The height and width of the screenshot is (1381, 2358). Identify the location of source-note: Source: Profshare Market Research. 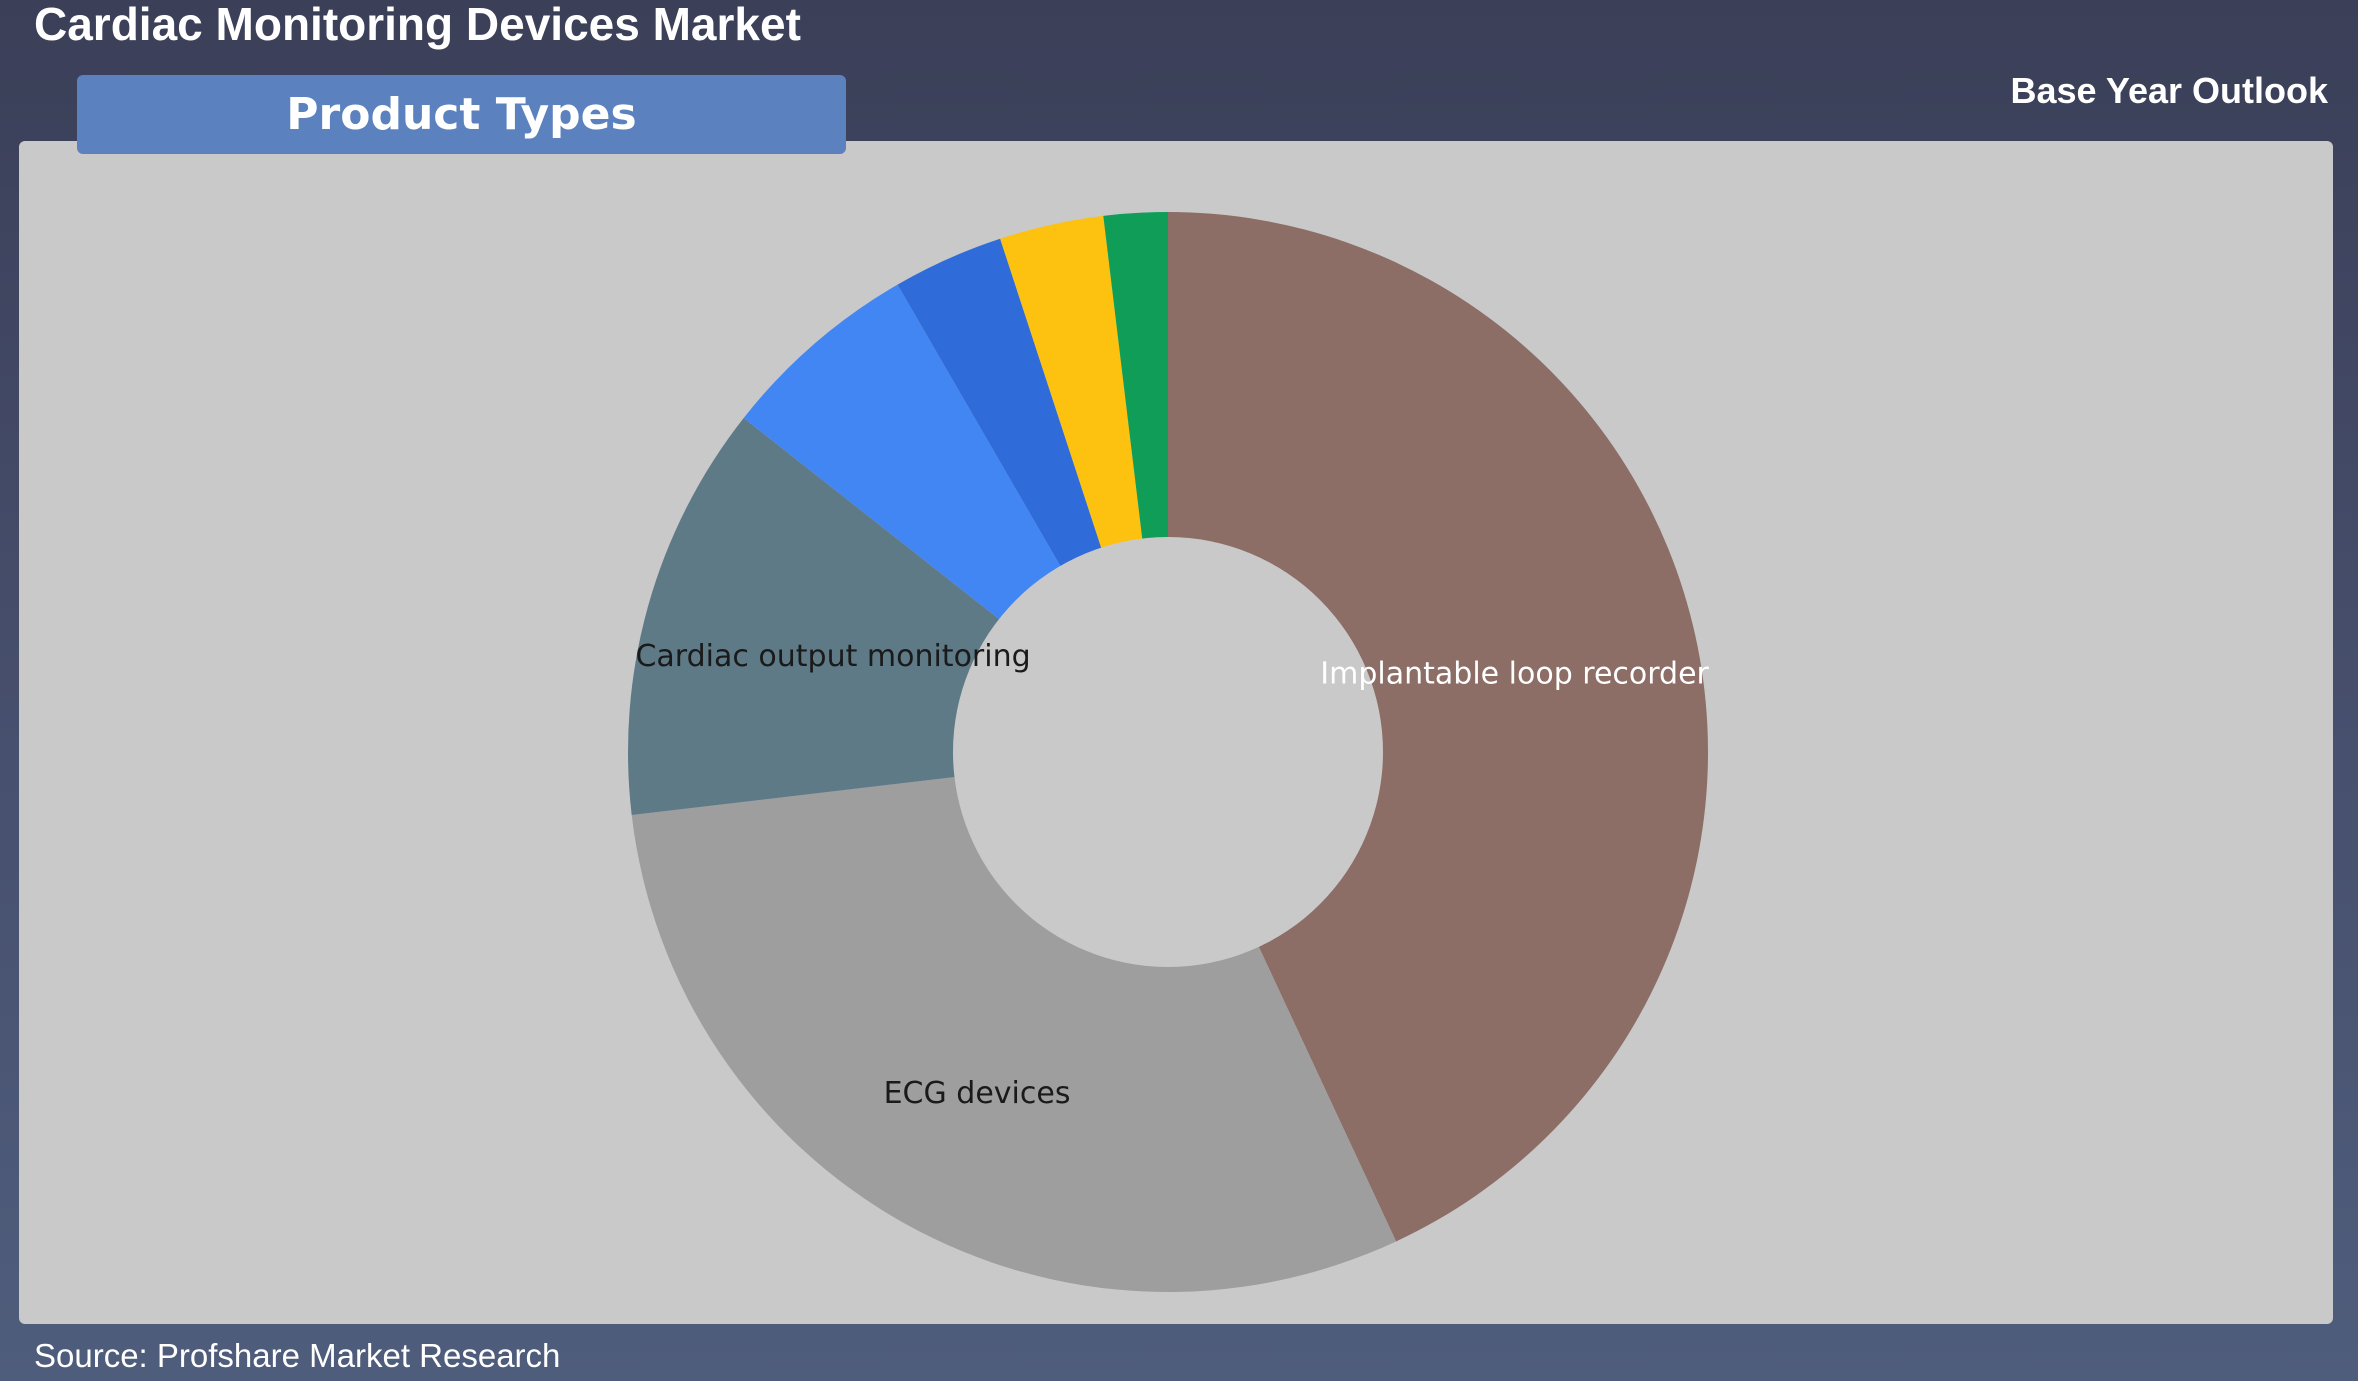
(297, 1355).